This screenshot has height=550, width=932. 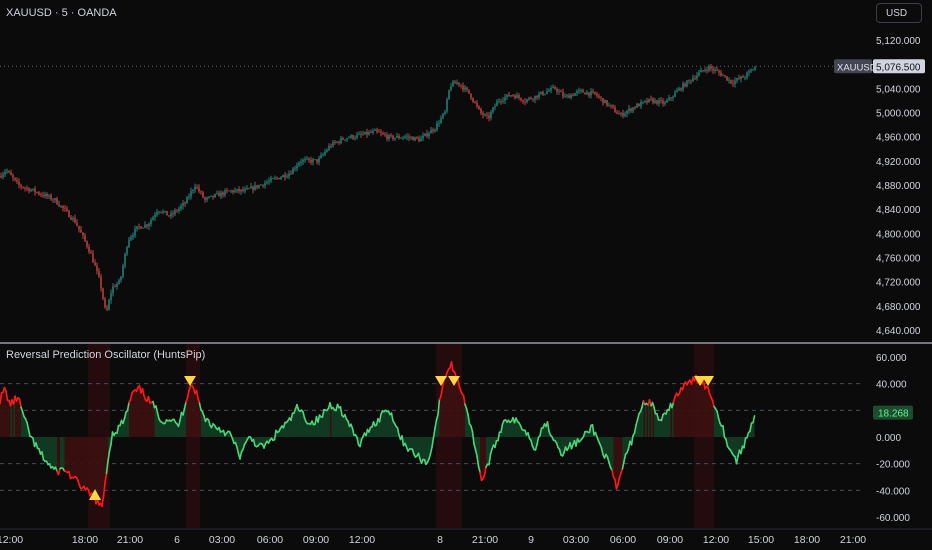 What do you see at coordinates (85, 540) in the screenshot?
I see `time-tick-label: 18:00` at bounding box center [85, 540].